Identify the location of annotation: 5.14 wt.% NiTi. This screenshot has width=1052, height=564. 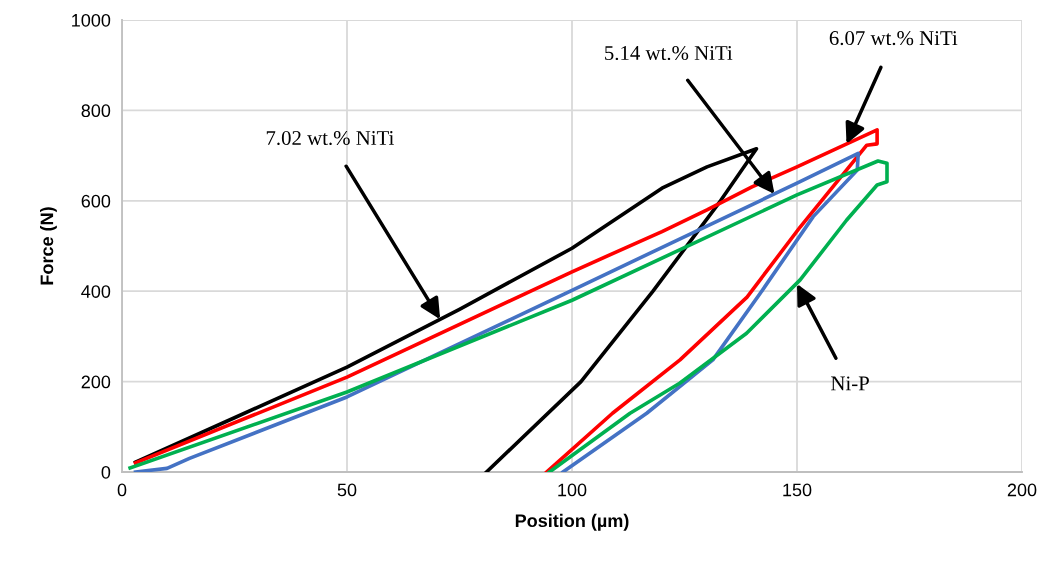
(669, 53).